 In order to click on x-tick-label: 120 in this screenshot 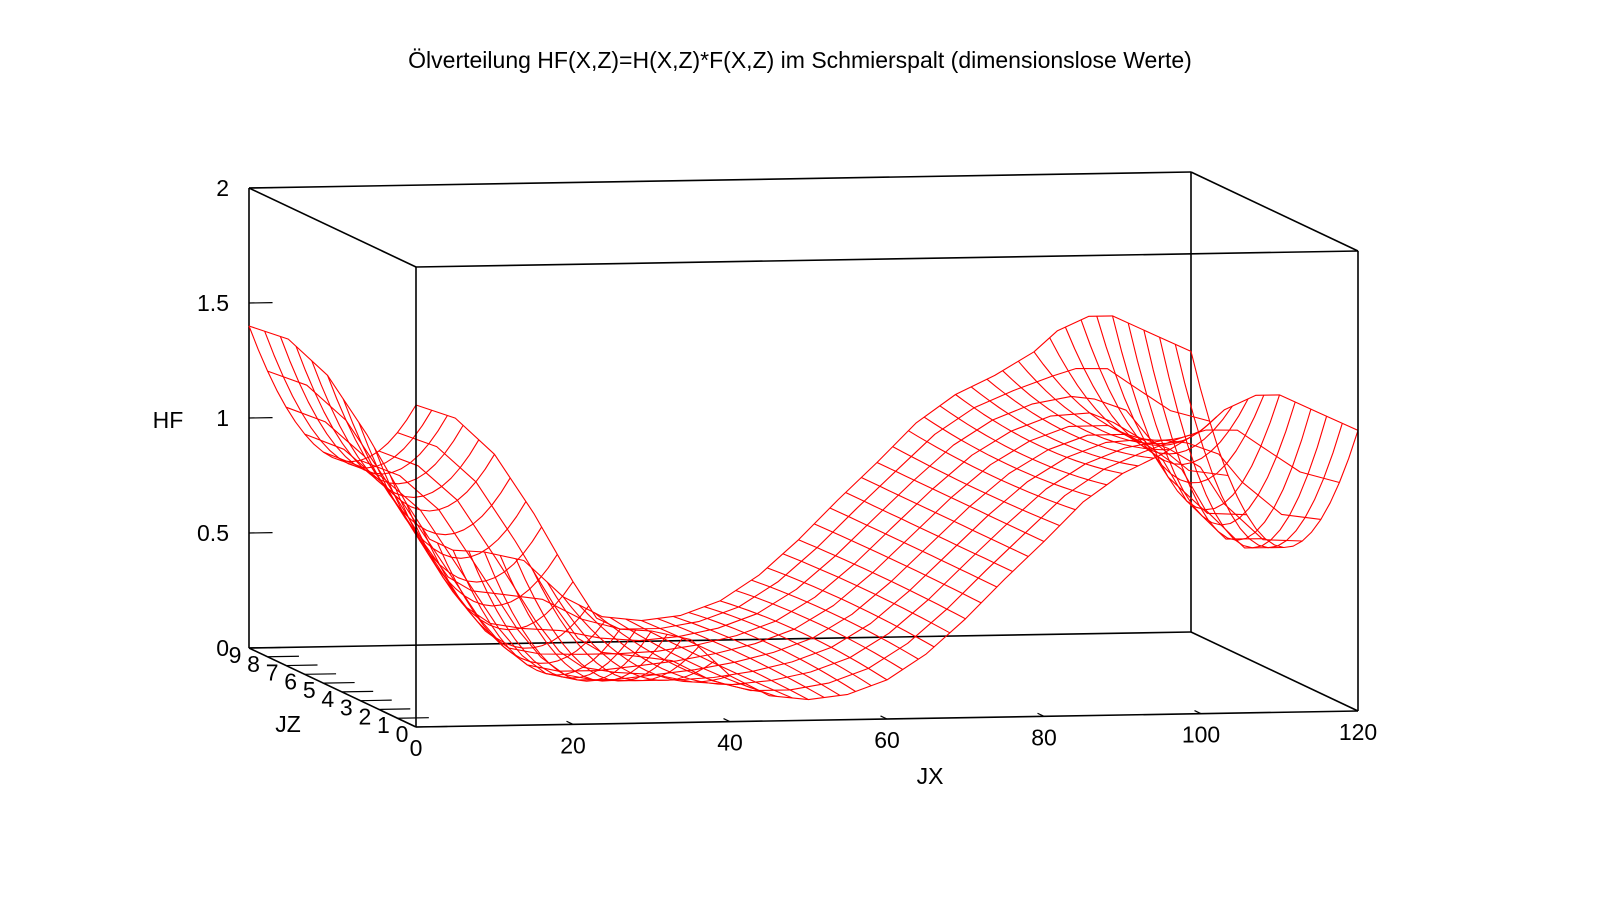, I will do `click(1358, 732)`.